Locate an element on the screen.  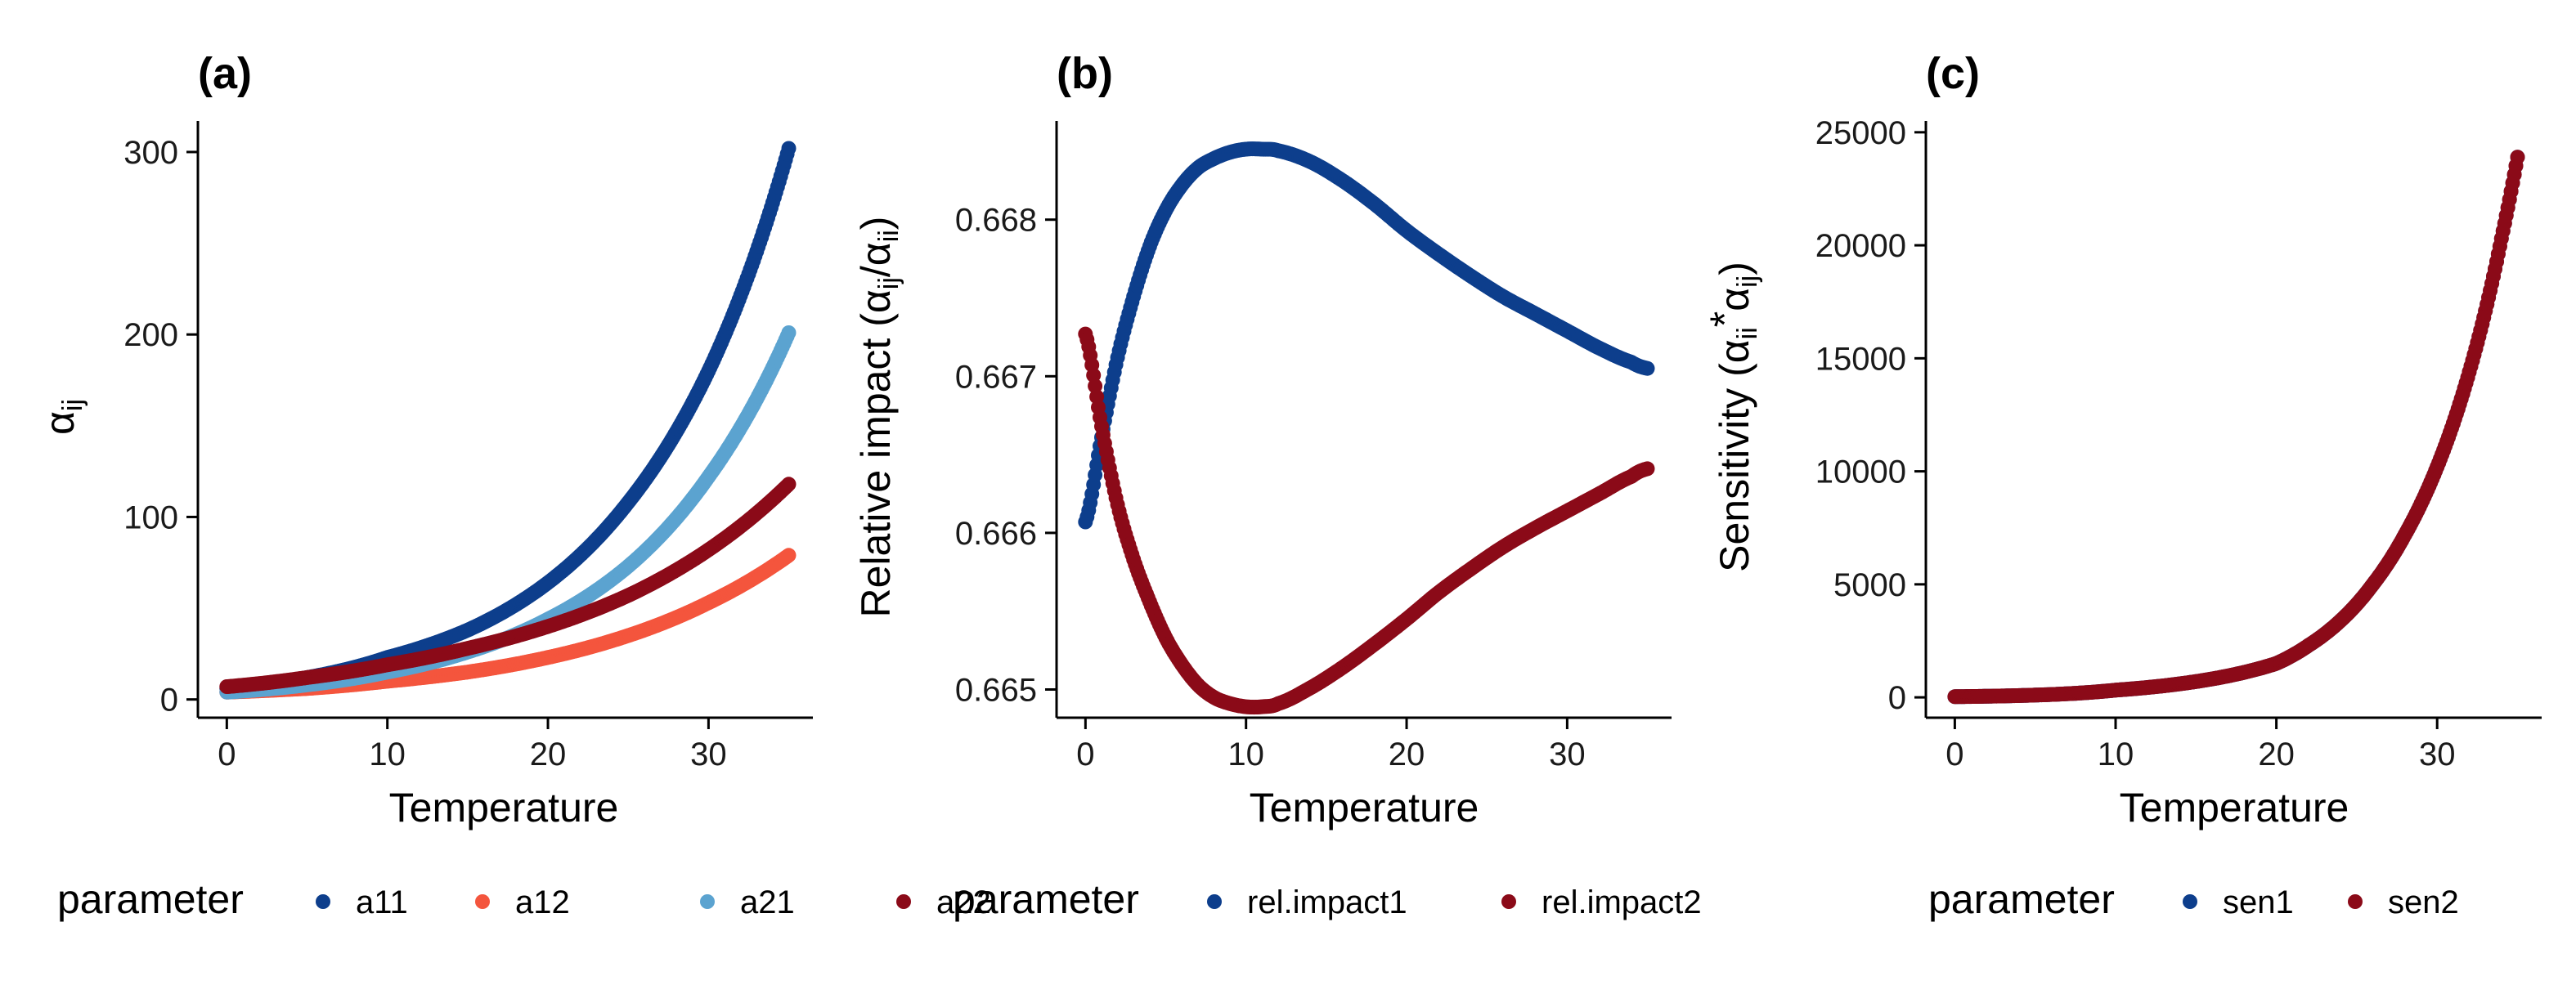
legend-label-sen2: sen2 is located at coordinates (2423, 902).